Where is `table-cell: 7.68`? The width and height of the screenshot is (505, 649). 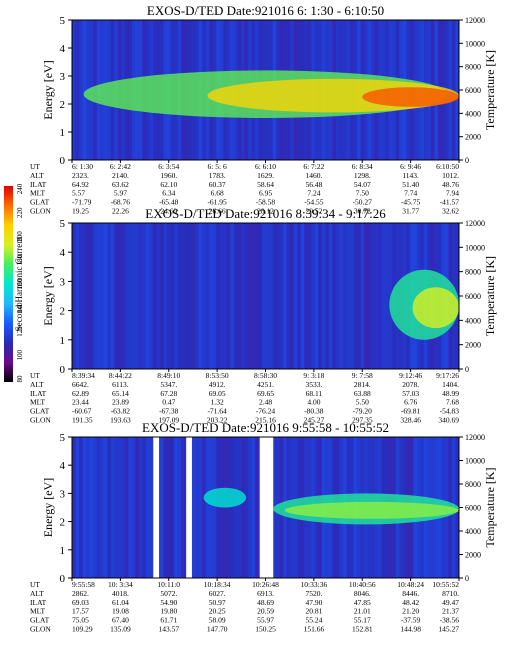 table-cell: 7.68 is located at coordinates (452, 402).